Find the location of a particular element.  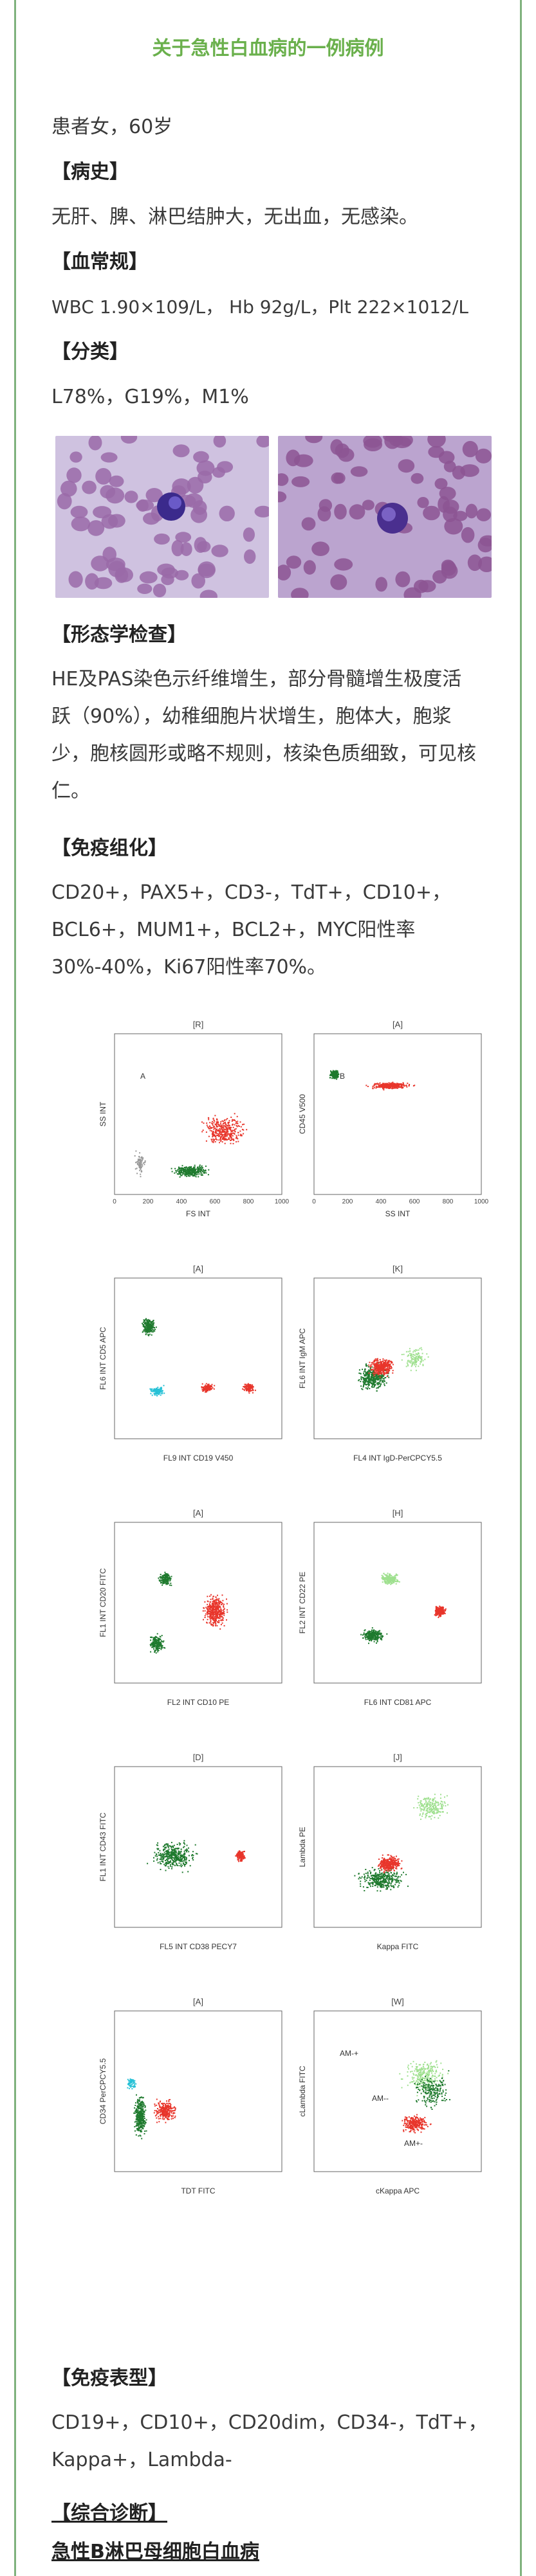

blood-heading: 【血常规】 is located at coordinates (99, 262).